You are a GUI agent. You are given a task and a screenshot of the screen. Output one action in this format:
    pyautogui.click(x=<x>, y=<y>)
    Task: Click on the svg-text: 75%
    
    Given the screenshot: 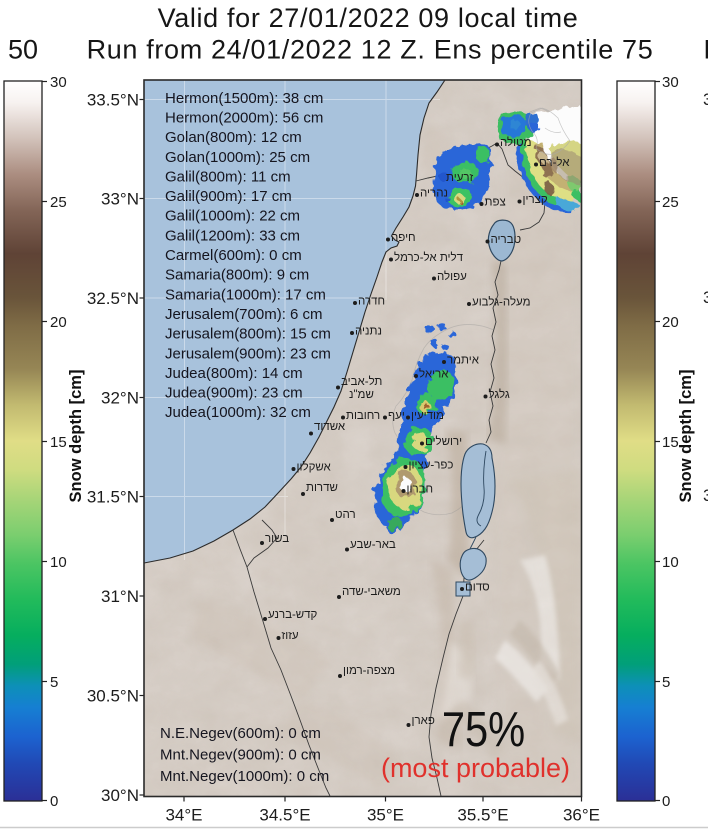 What is the action you would take?
    pyautogui.click(x=483, y=729)
    